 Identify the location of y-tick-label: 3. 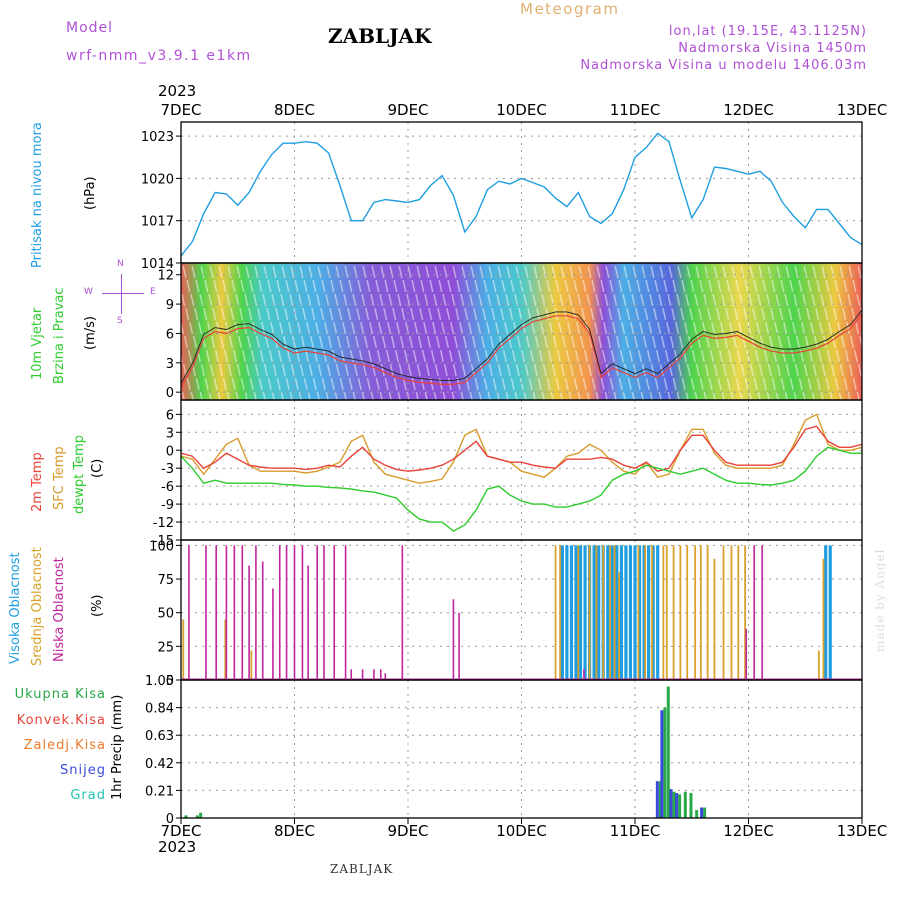
(170, 433).